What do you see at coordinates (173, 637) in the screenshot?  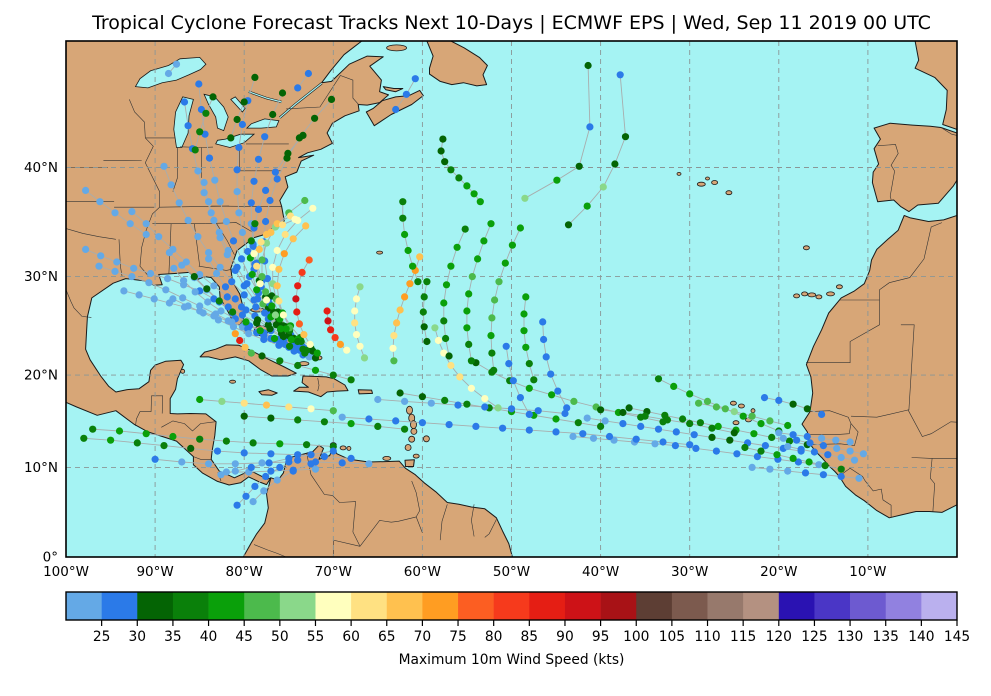 I see `colorbar-tick-label: 35` at bounding box center [173, 637].